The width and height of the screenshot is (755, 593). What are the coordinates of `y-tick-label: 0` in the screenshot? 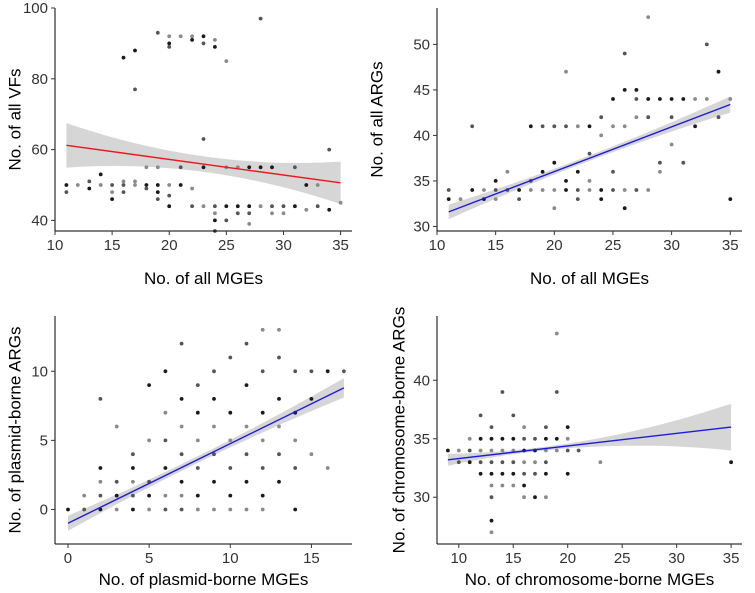 It's located at (44, 509).